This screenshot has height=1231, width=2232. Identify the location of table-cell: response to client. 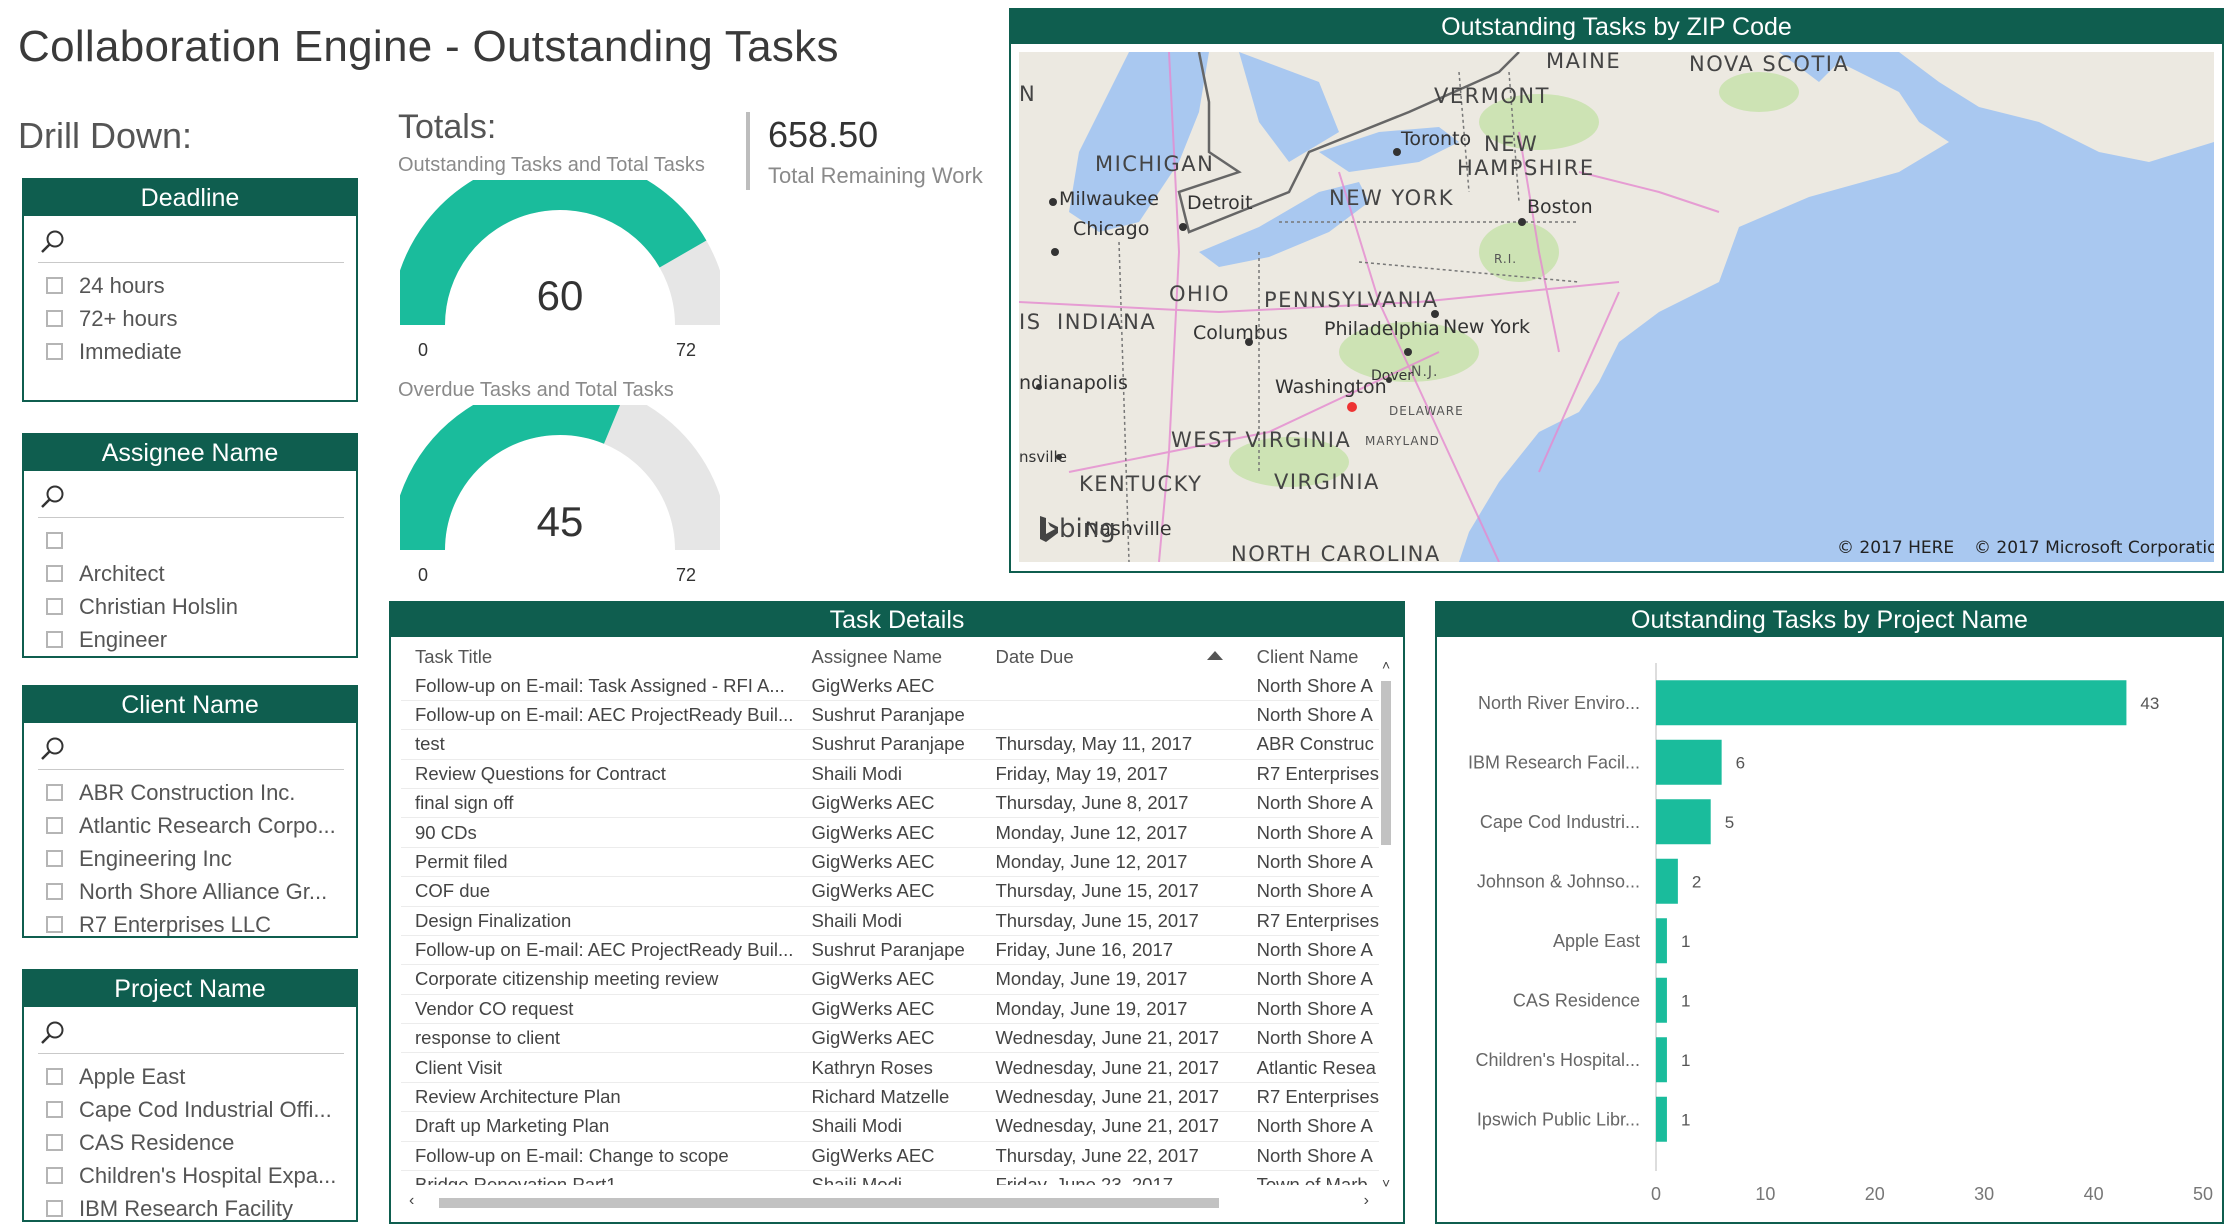
(599, 1038).